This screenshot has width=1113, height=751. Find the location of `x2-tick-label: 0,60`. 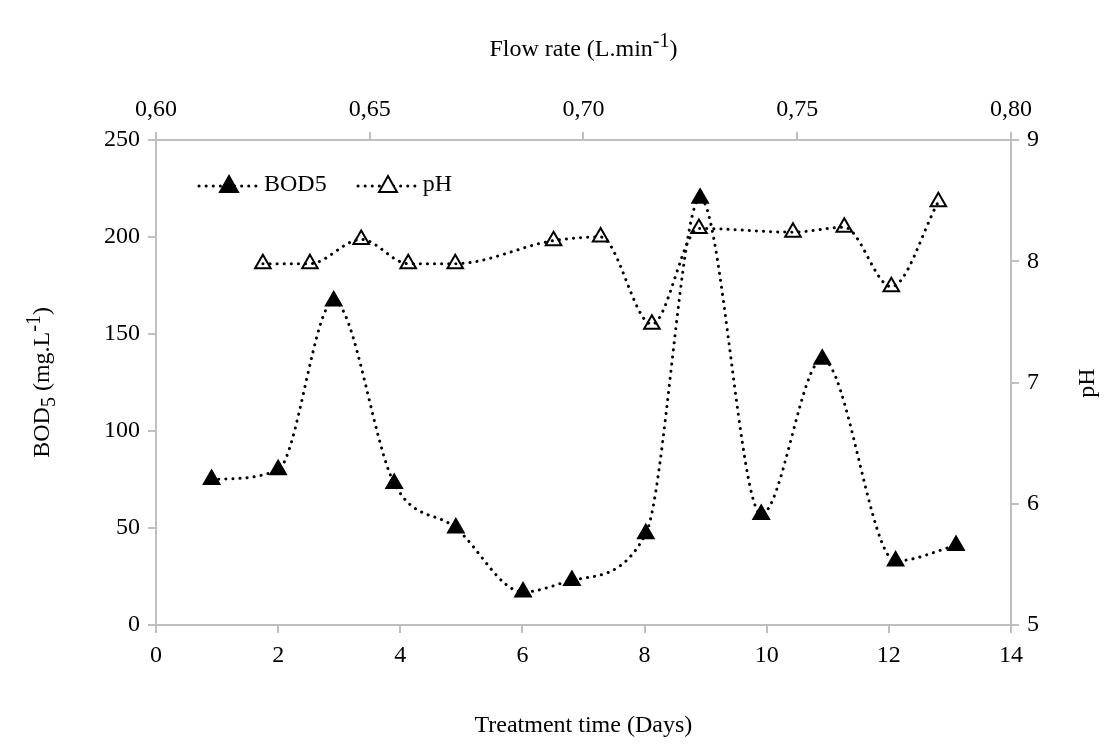

x2-tick-label: 0,60 is located at coordinates (156, 107).